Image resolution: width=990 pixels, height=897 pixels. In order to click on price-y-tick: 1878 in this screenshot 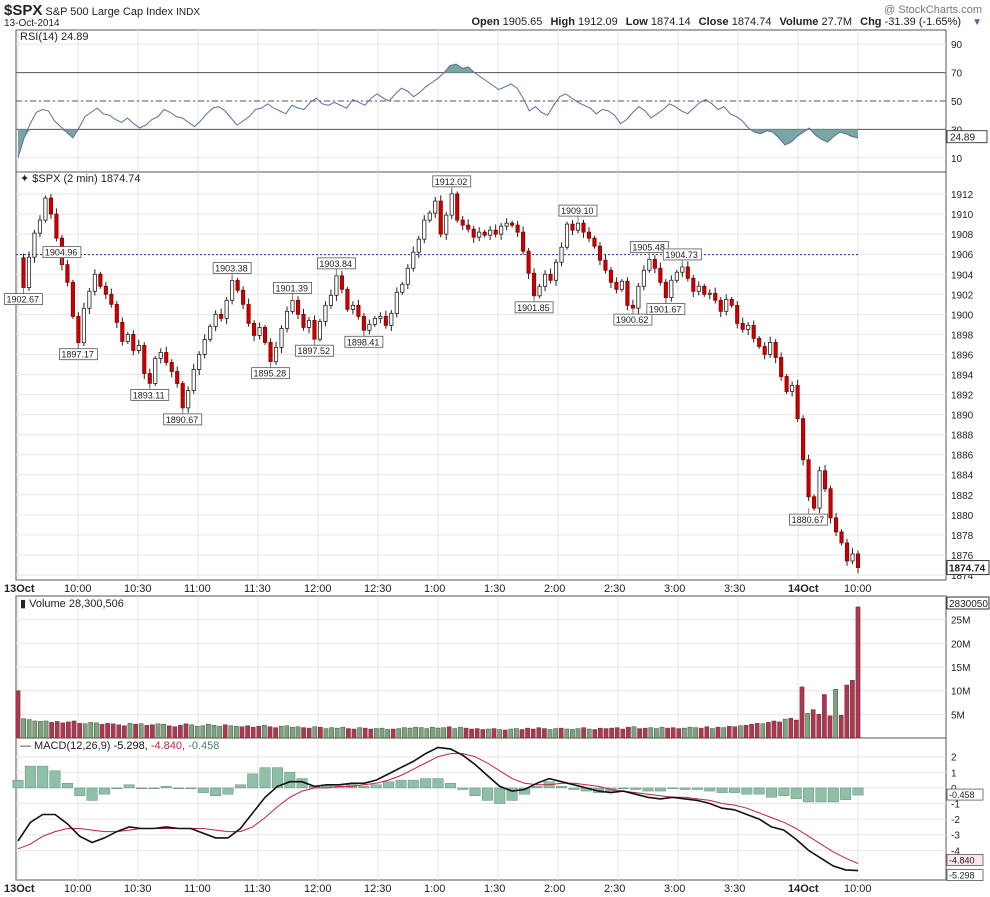, I will do `click(962, 536)`.